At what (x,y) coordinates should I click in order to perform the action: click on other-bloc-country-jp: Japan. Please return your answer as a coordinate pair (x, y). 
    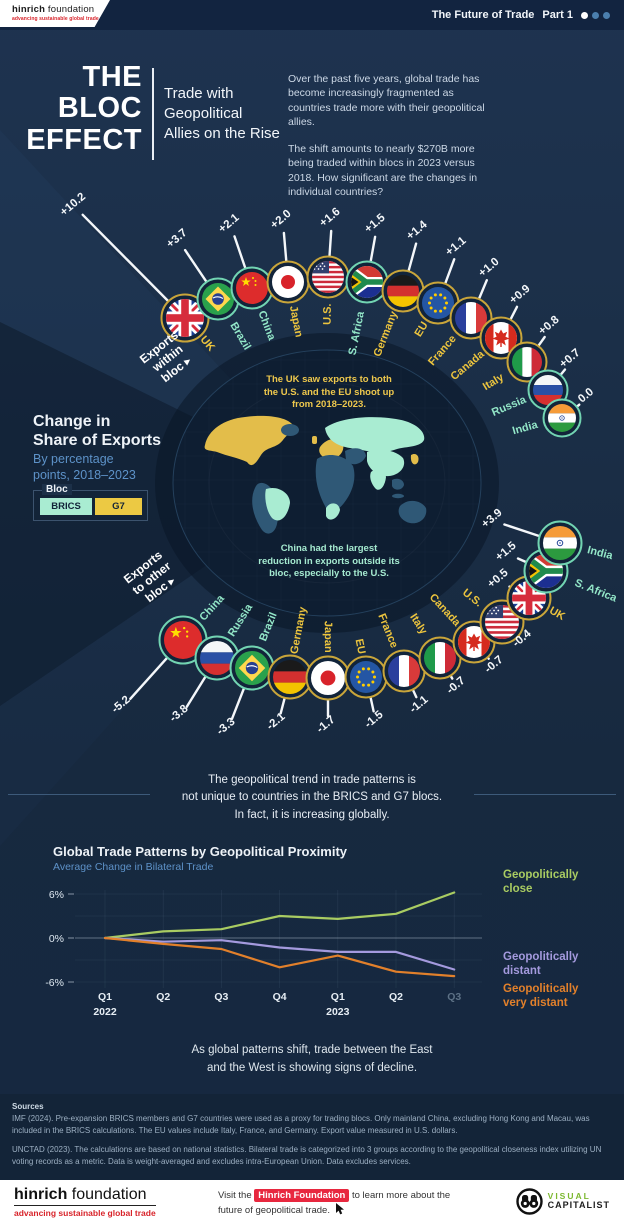
    Looking at the image, I should click on (328, 637).